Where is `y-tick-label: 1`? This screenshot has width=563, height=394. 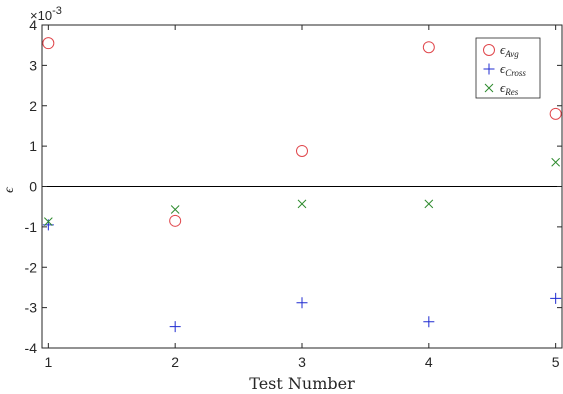 y-tick-label: 1 is located at coordinates (33, 146).